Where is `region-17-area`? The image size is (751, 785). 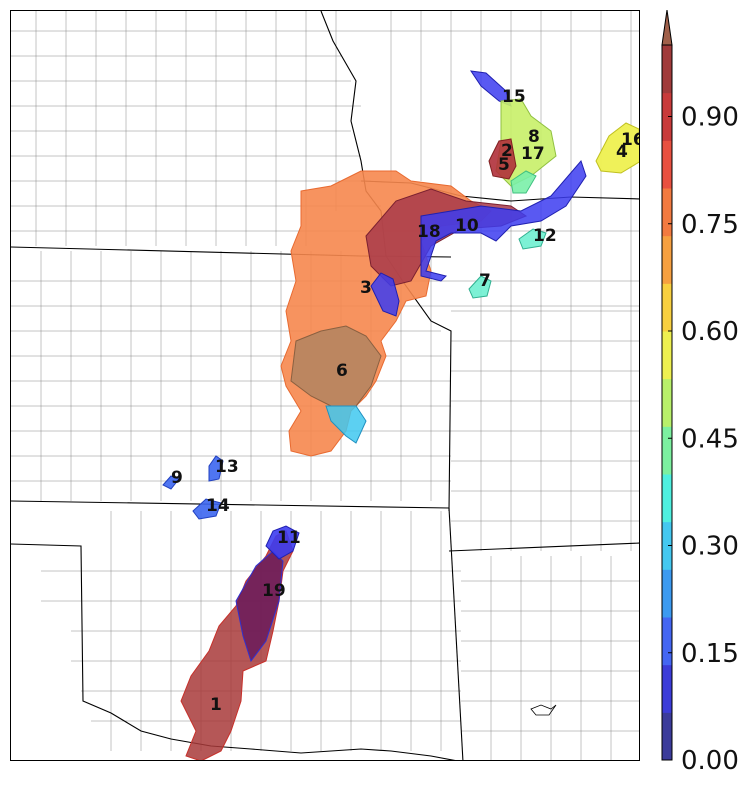
region-17-area is located at coordinates (523, 182).